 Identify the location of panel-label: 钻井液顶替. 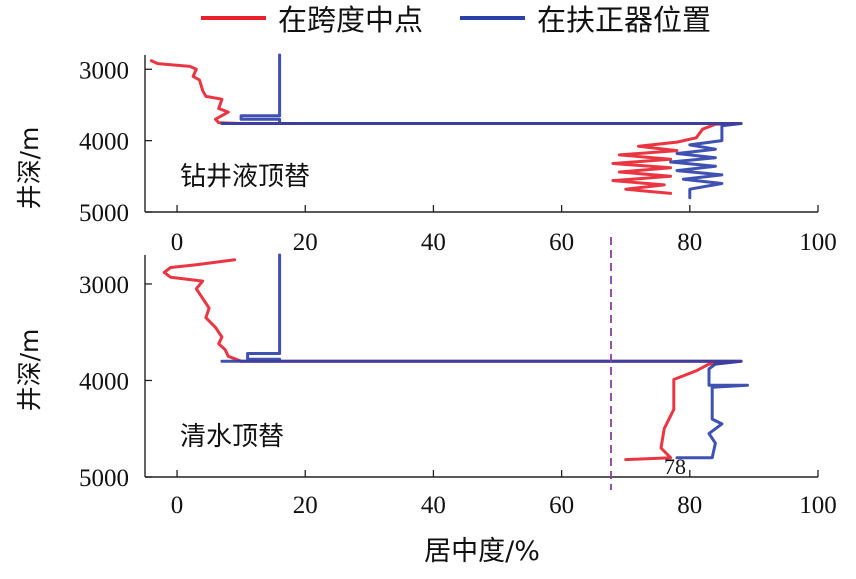
(245, 177).